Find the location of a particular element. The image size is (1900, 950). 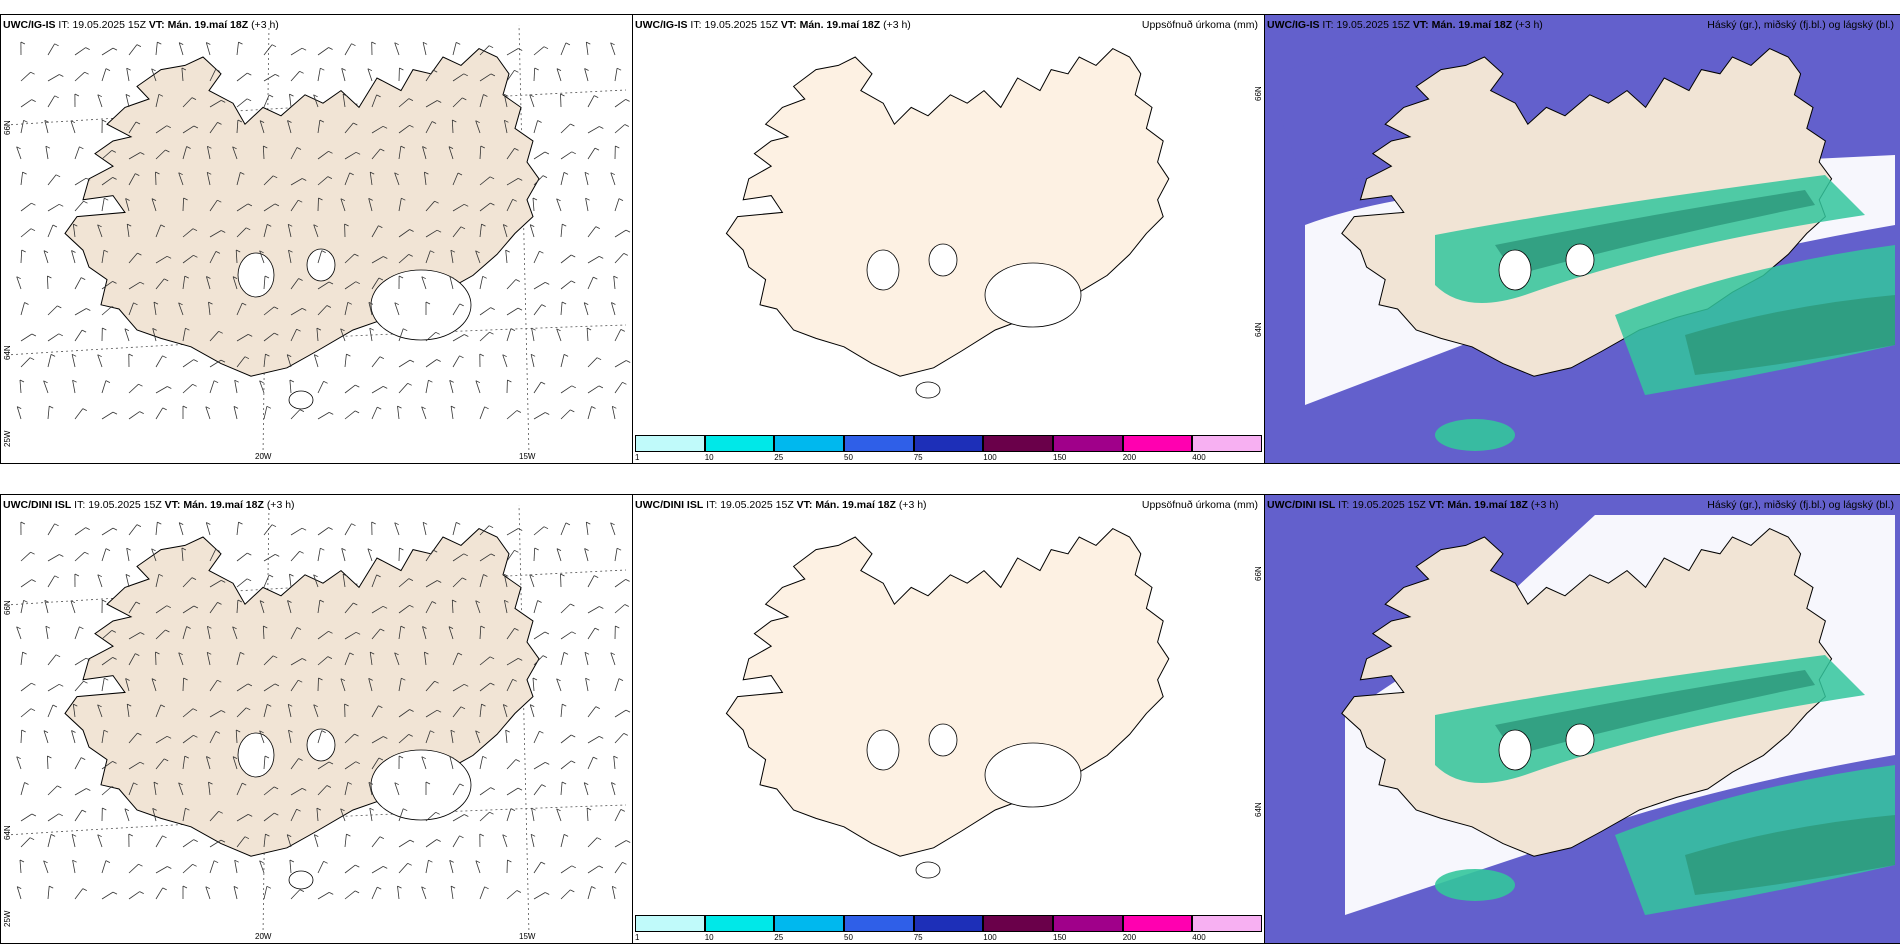

lon-label-20: 20W is located at coordinates (263, 936).